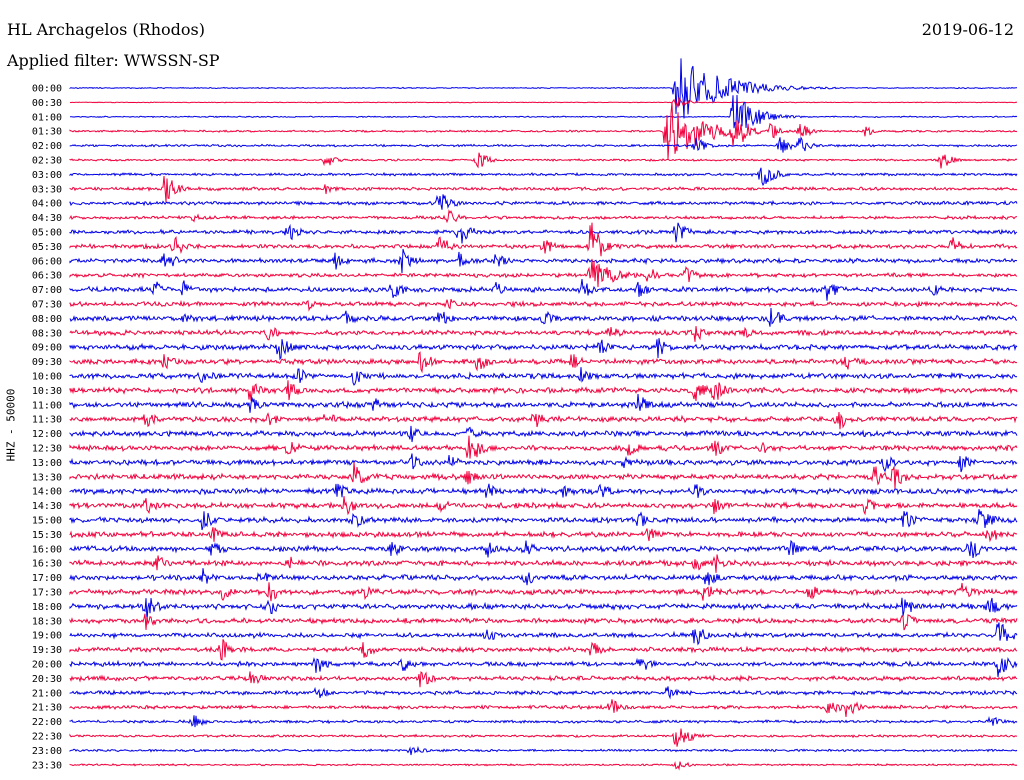 Image resolution: width=1024 pixels, height=780 pixels. Describe the element at coordinates (47, 218) in the screenshot. I see `time-tick-label: 04:30` at that location.